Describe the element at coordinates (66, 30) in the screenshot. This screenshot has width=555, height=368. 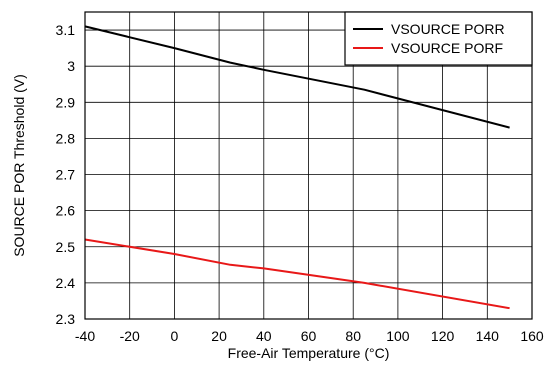
I see `y-tick-label: 3.1` at that location.